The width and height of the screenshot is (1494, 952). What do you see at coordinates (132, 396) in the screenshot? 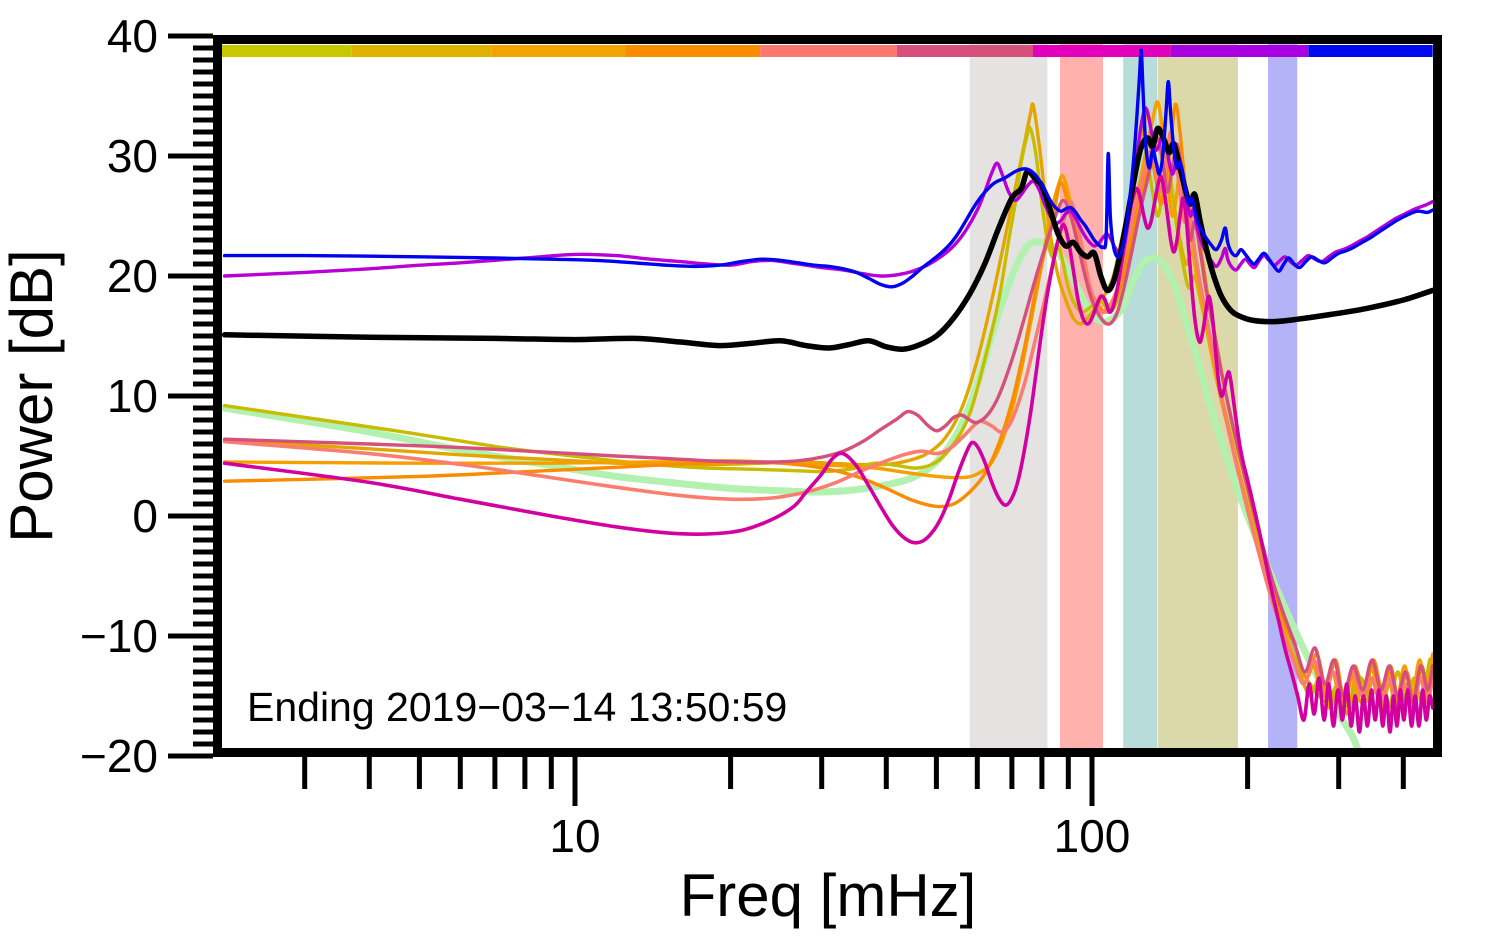
I see `y-tick-label: 10` at bounding box center [132, 396].